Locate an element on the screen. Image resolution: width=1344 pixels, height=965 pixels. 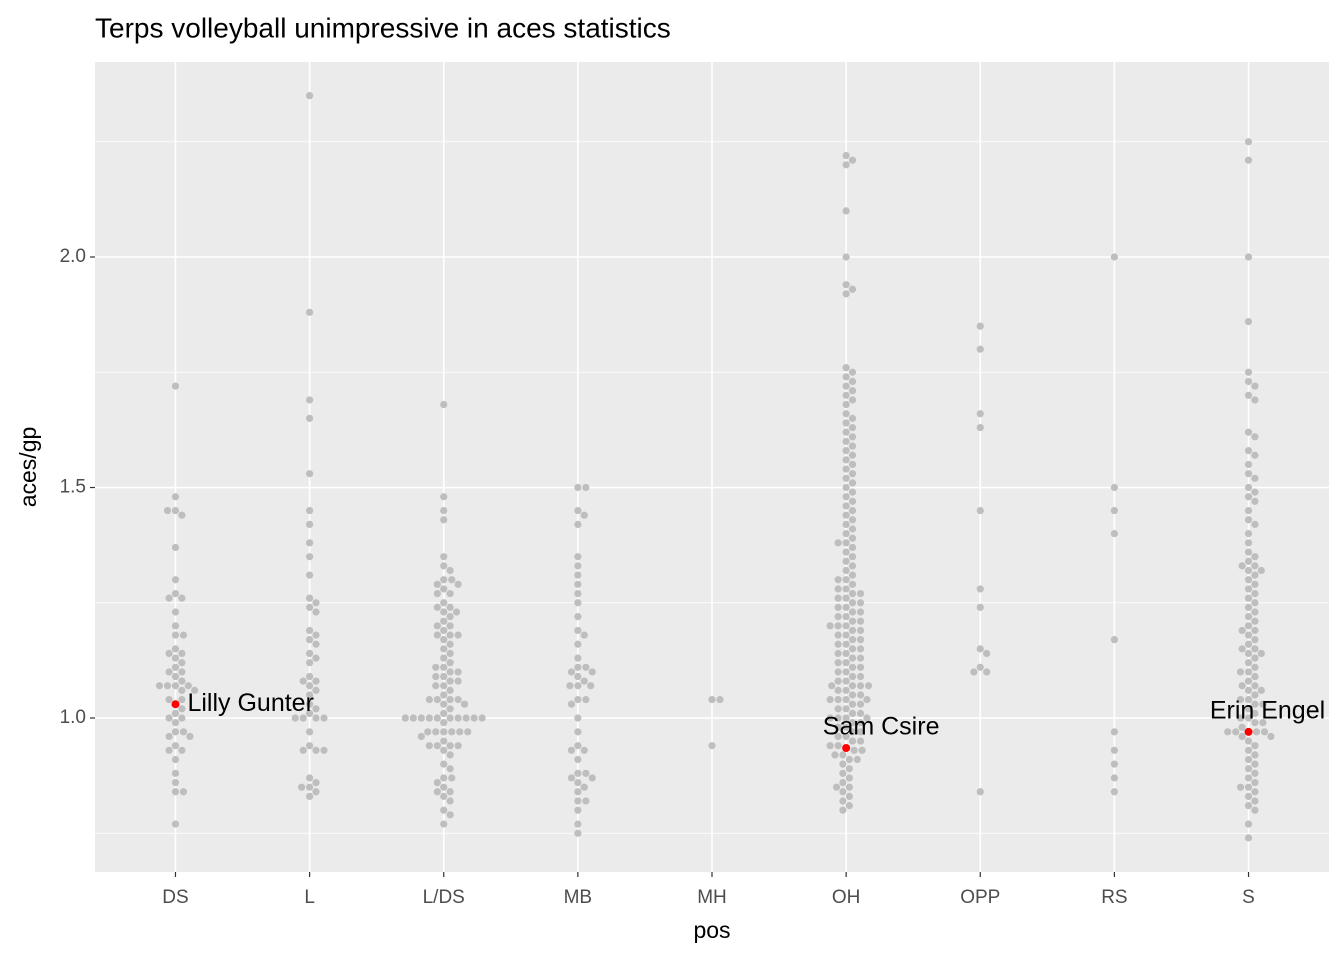
x-tick-label: RS is located at coordinates (1114, 897).